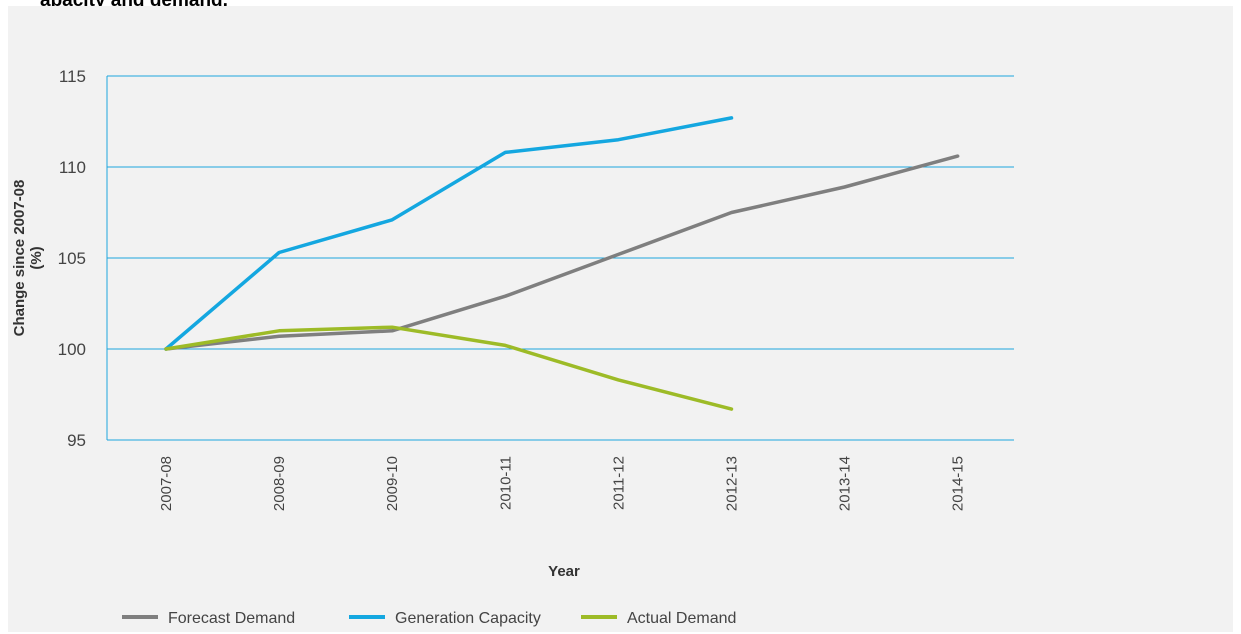  What do you see at coordinates (392, 483) in the screenshot?
I see `x-tick-label: 2009-10` at bounding box center [392, 483].